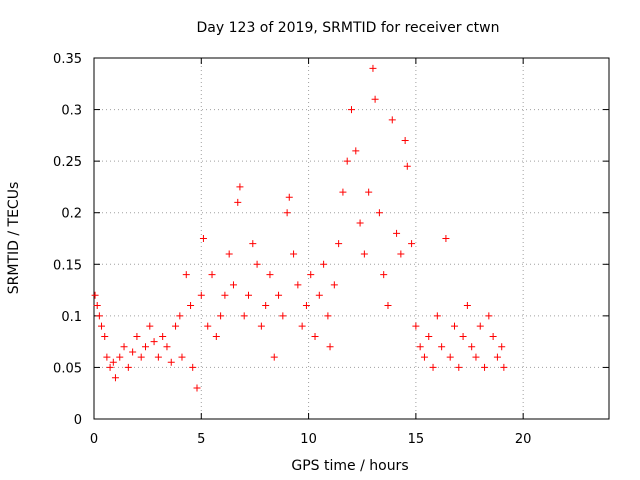 The image size is (640, 480). Describe the element at coordinates (308, 439) in the screenshot. I see `x-tick-label: 10` at that location.